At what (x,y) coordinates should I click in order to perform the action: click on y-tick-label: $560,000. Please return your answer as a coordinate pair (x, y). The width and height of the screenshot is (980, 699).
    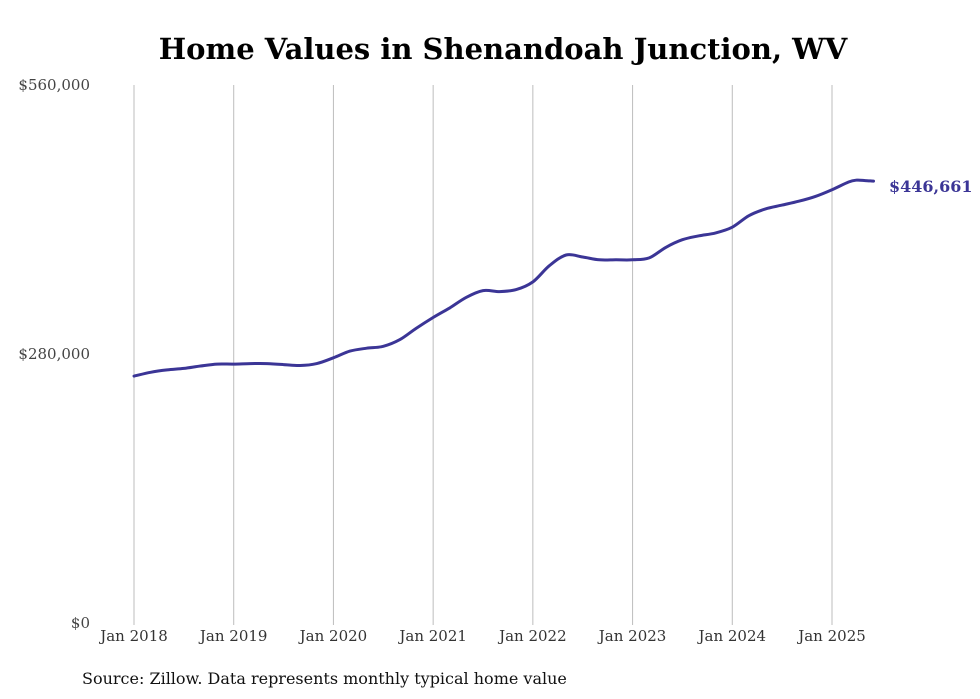
    Looking at the image, I should click on (54, 85).